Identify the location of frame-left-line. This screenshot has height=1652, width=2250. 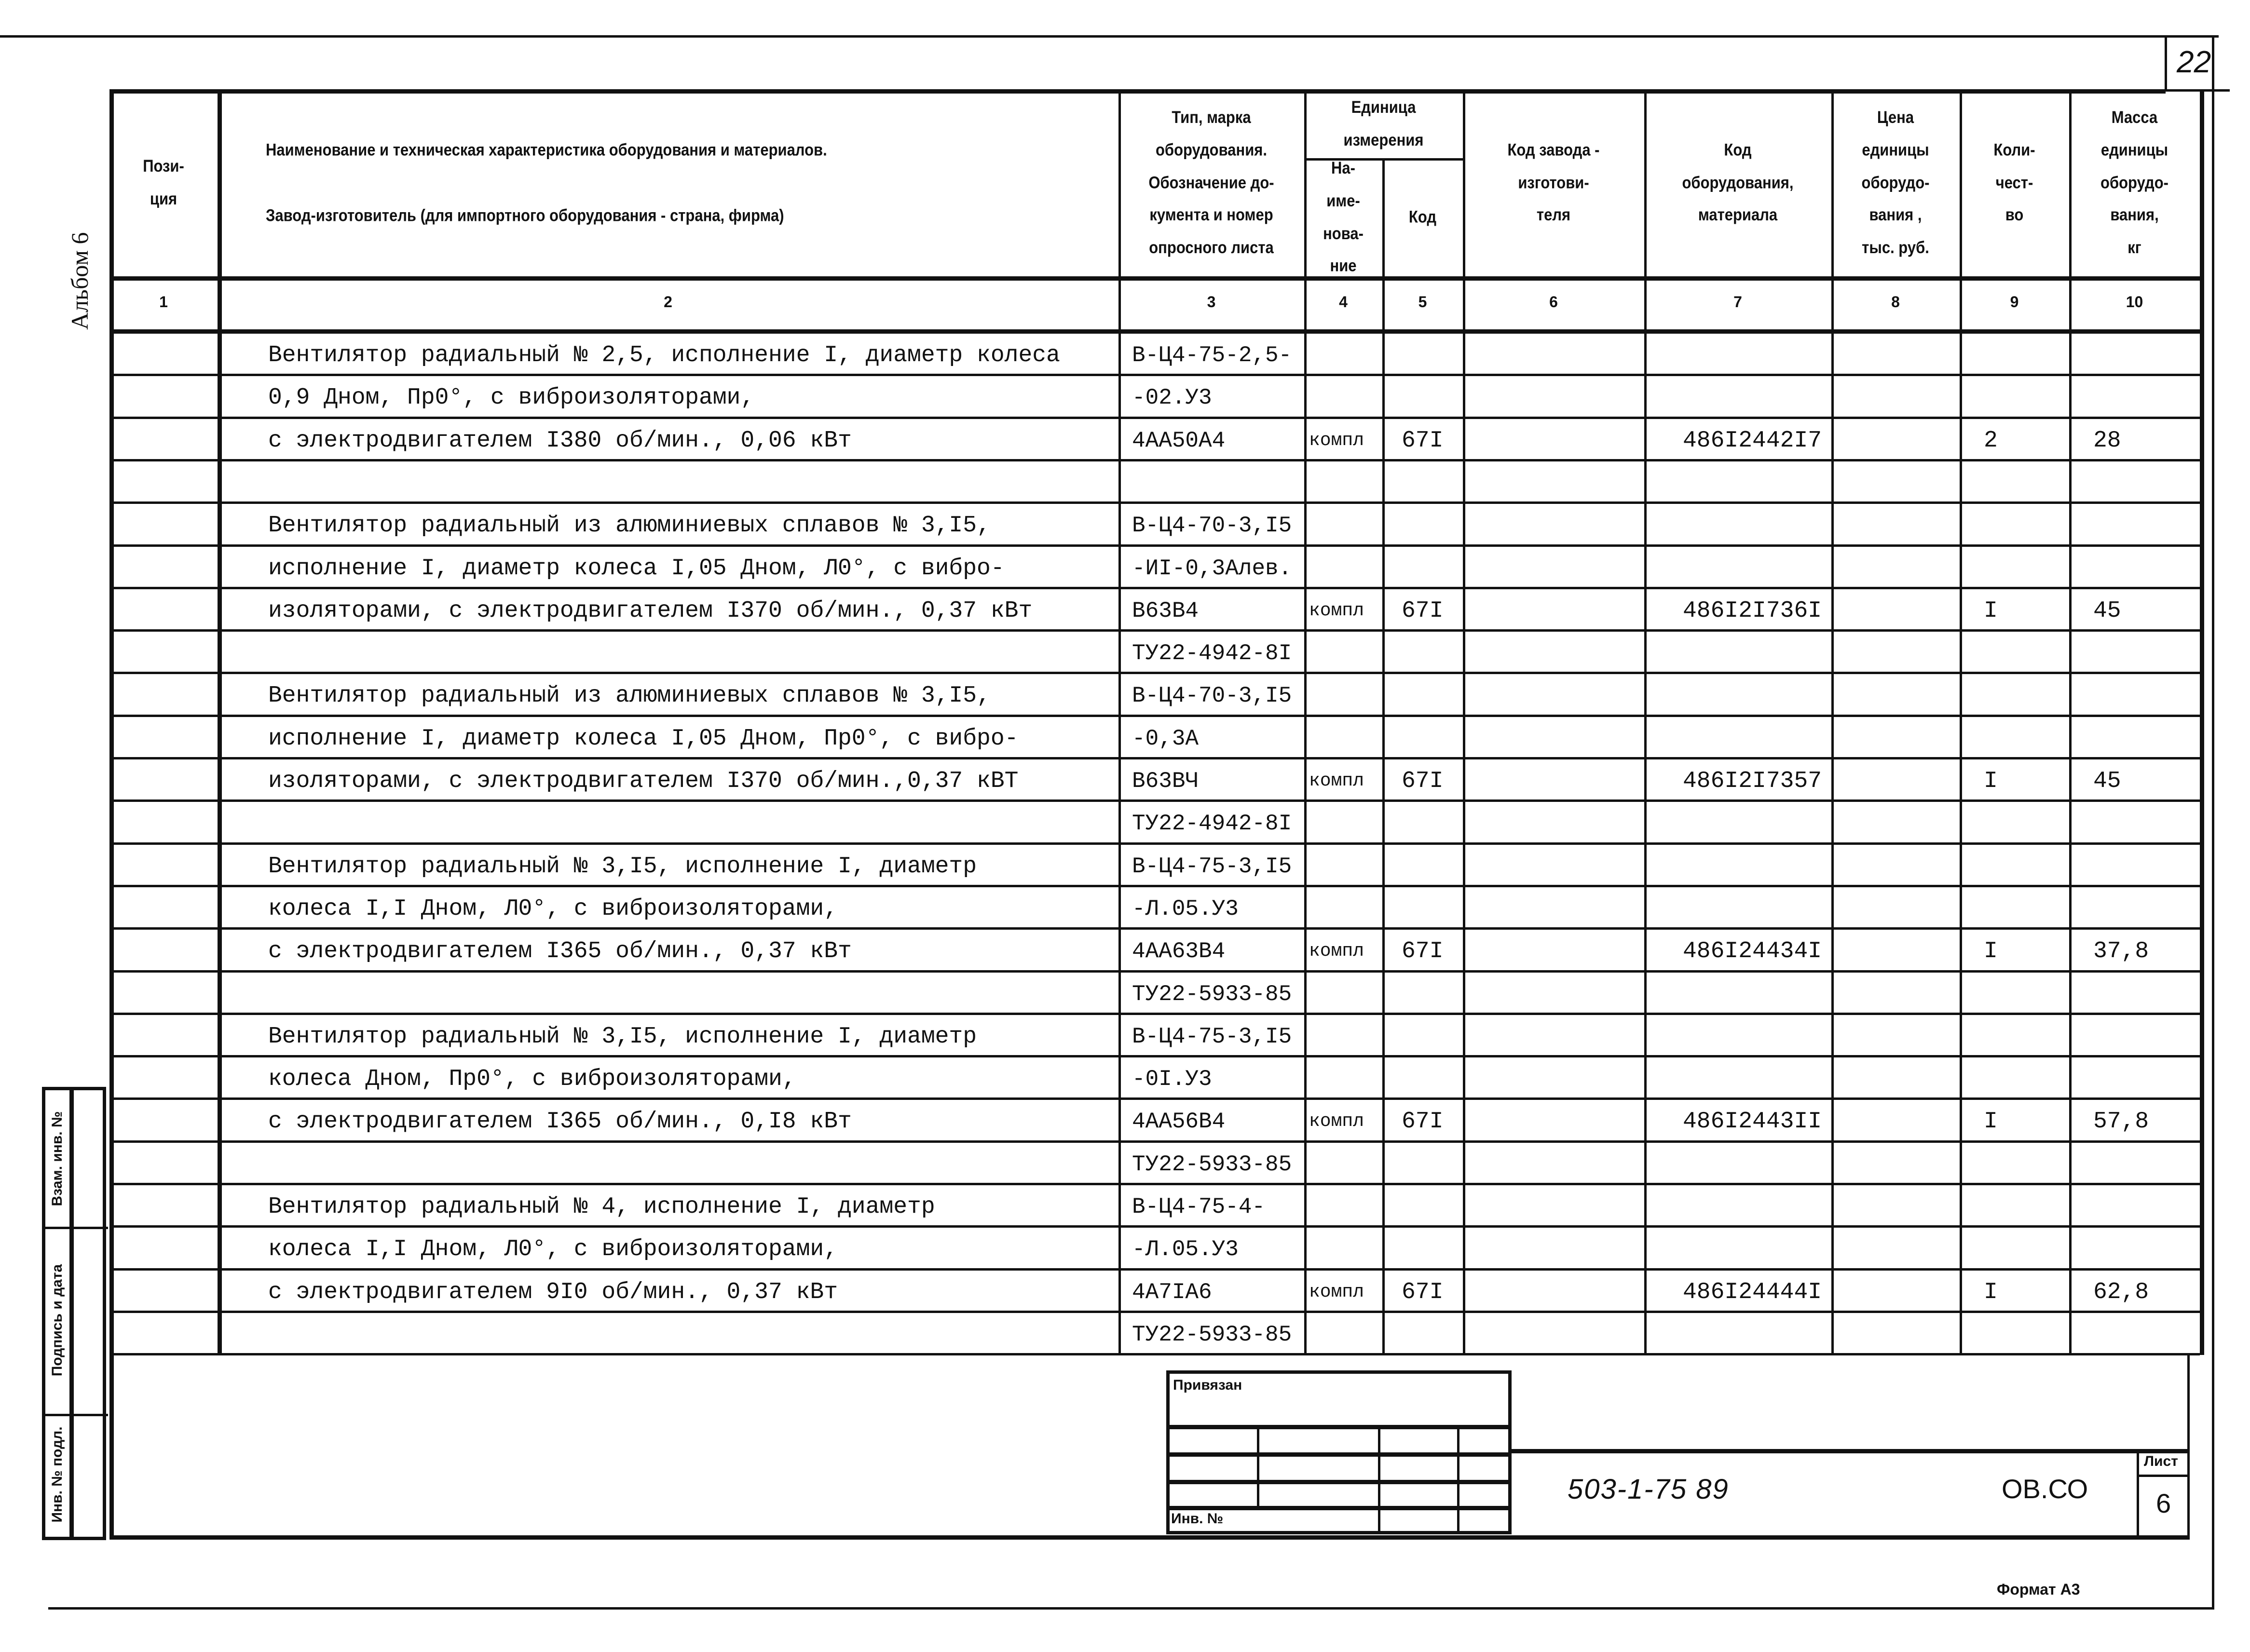
(111, 1445).